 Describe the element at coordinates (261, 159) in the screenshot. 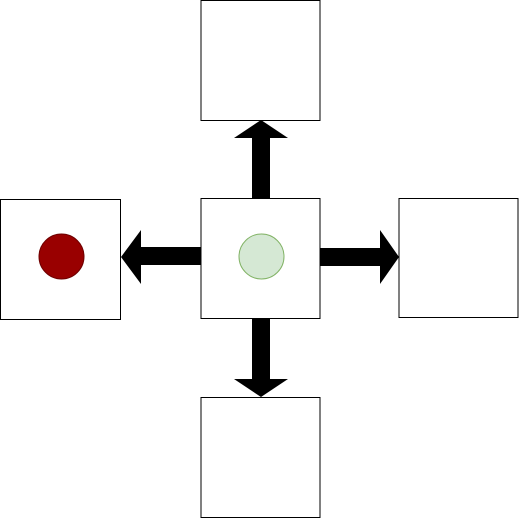

I see `arrow-up` at that location.